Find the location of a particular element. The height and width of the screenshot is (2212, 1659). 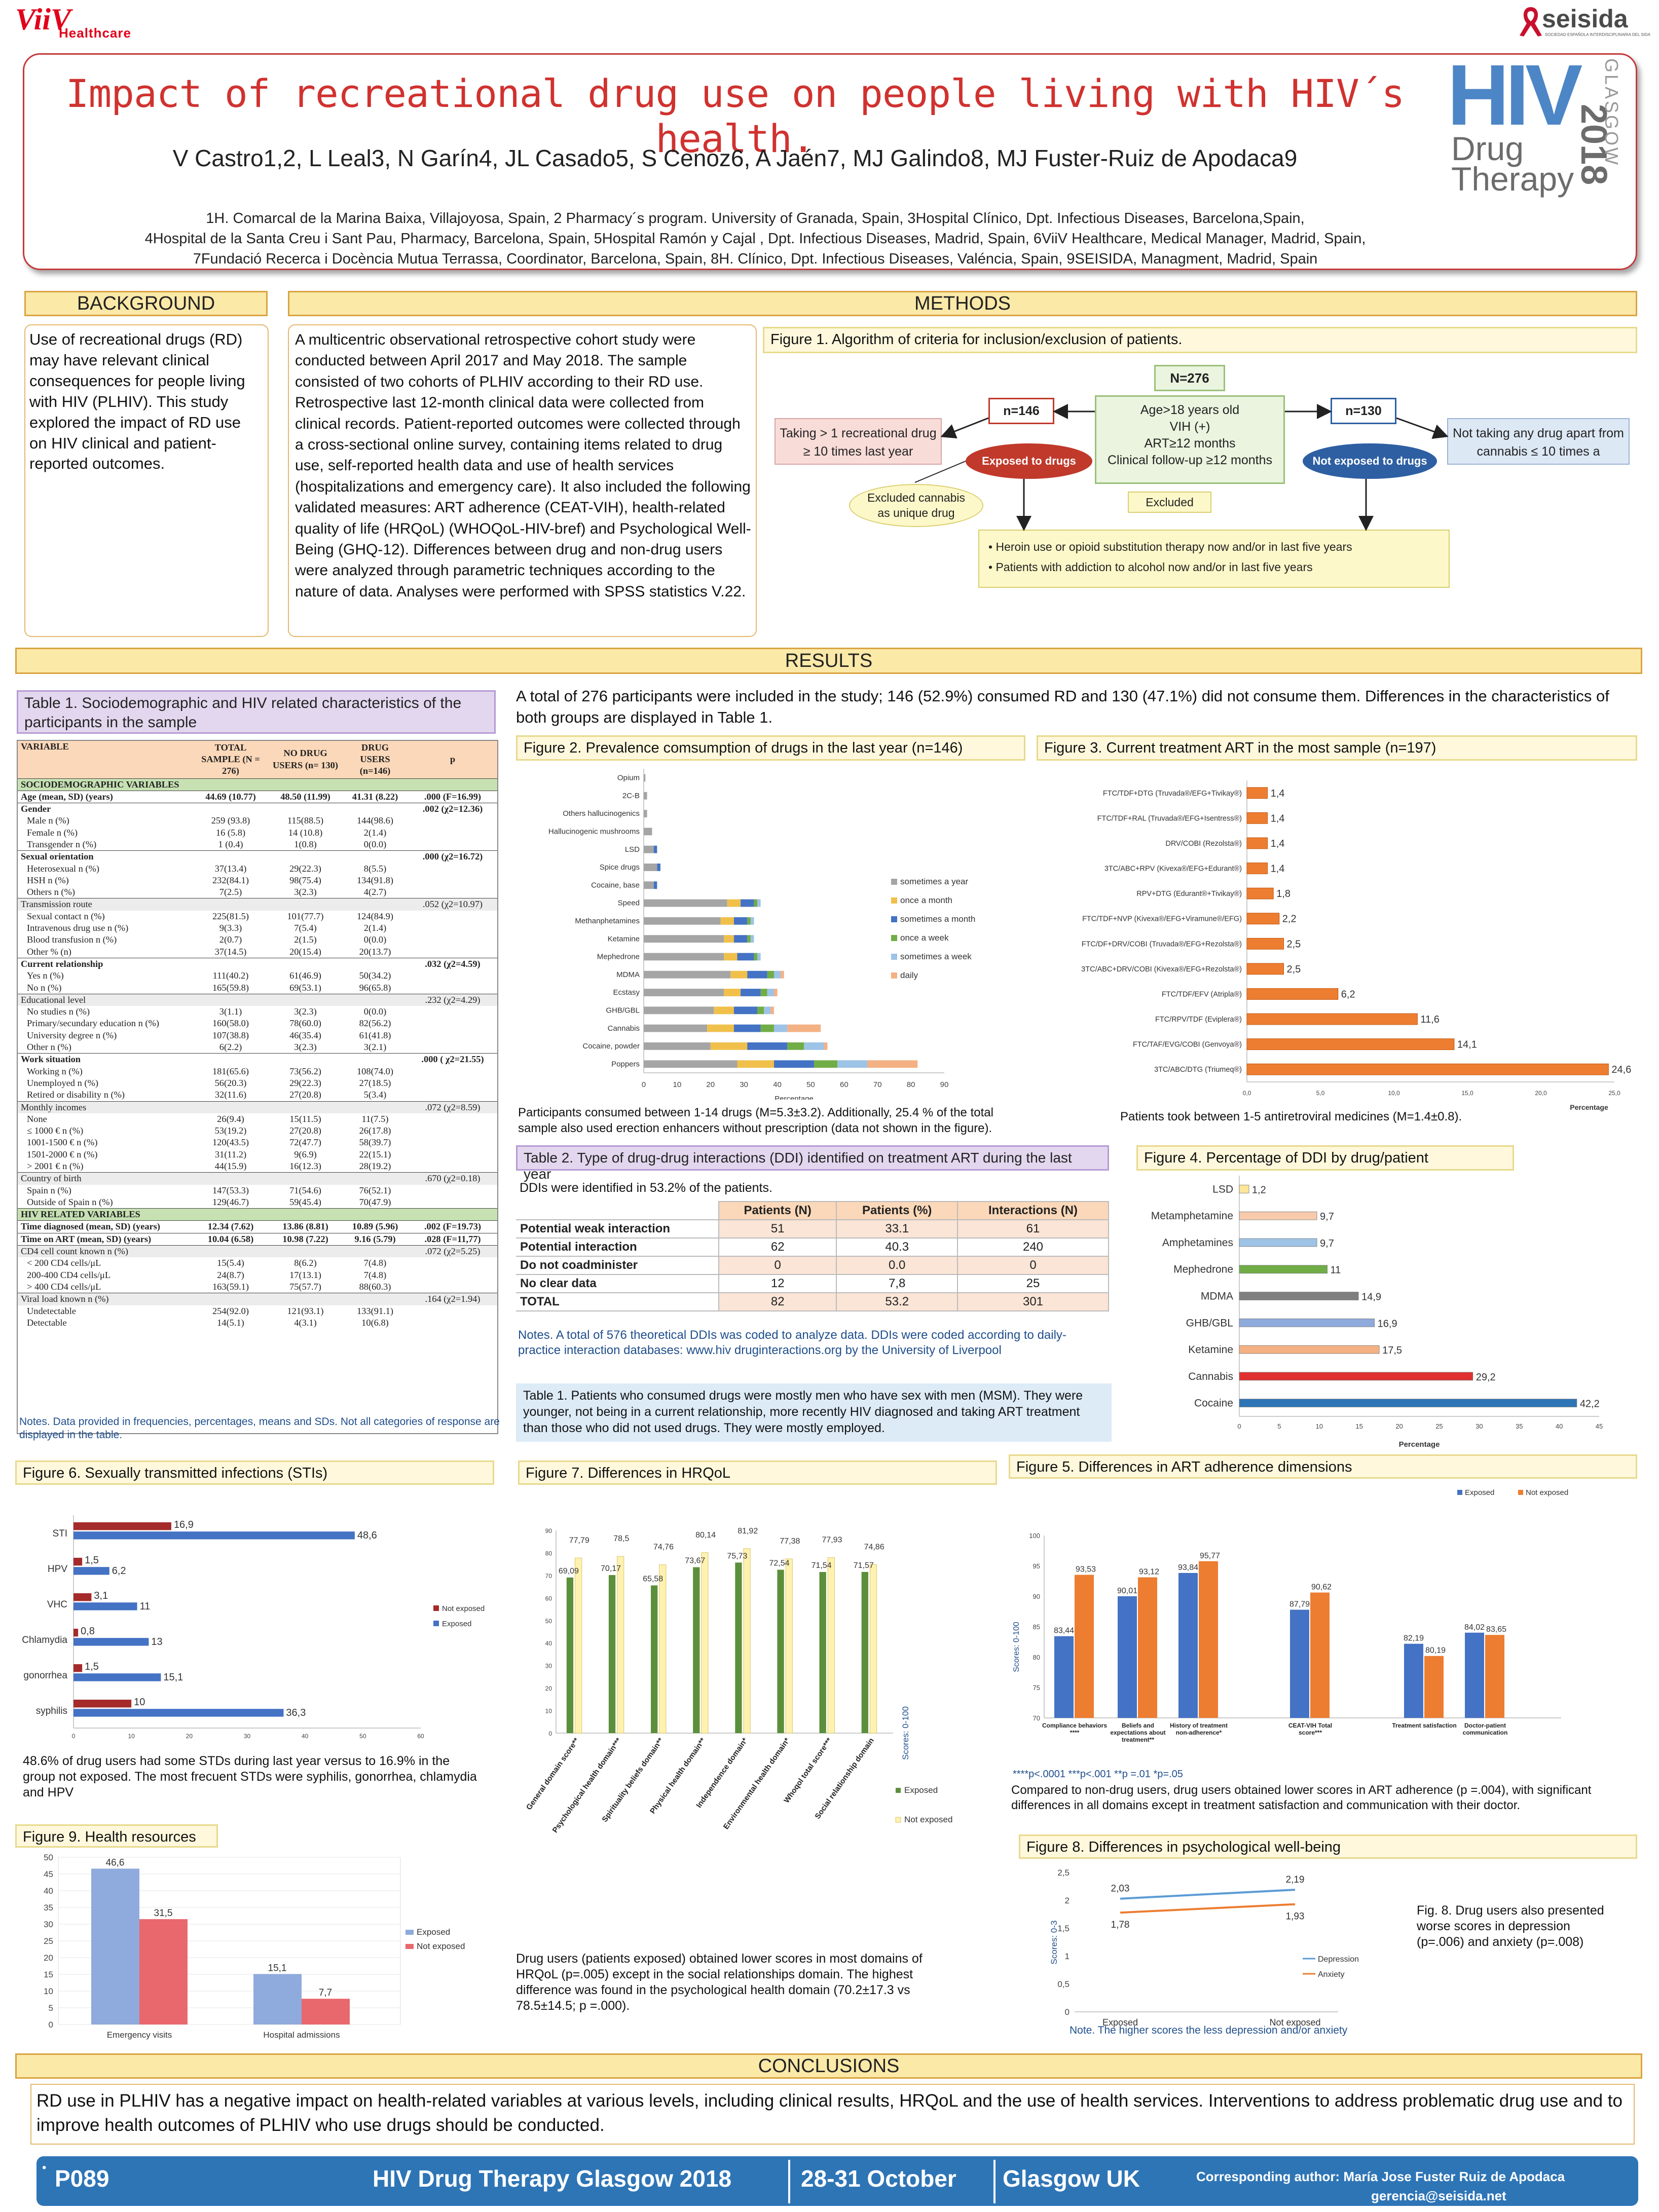

table1-row: None 26(9.4) 15(11.5) 11(7.5) is located at coordinates (258, 1119).